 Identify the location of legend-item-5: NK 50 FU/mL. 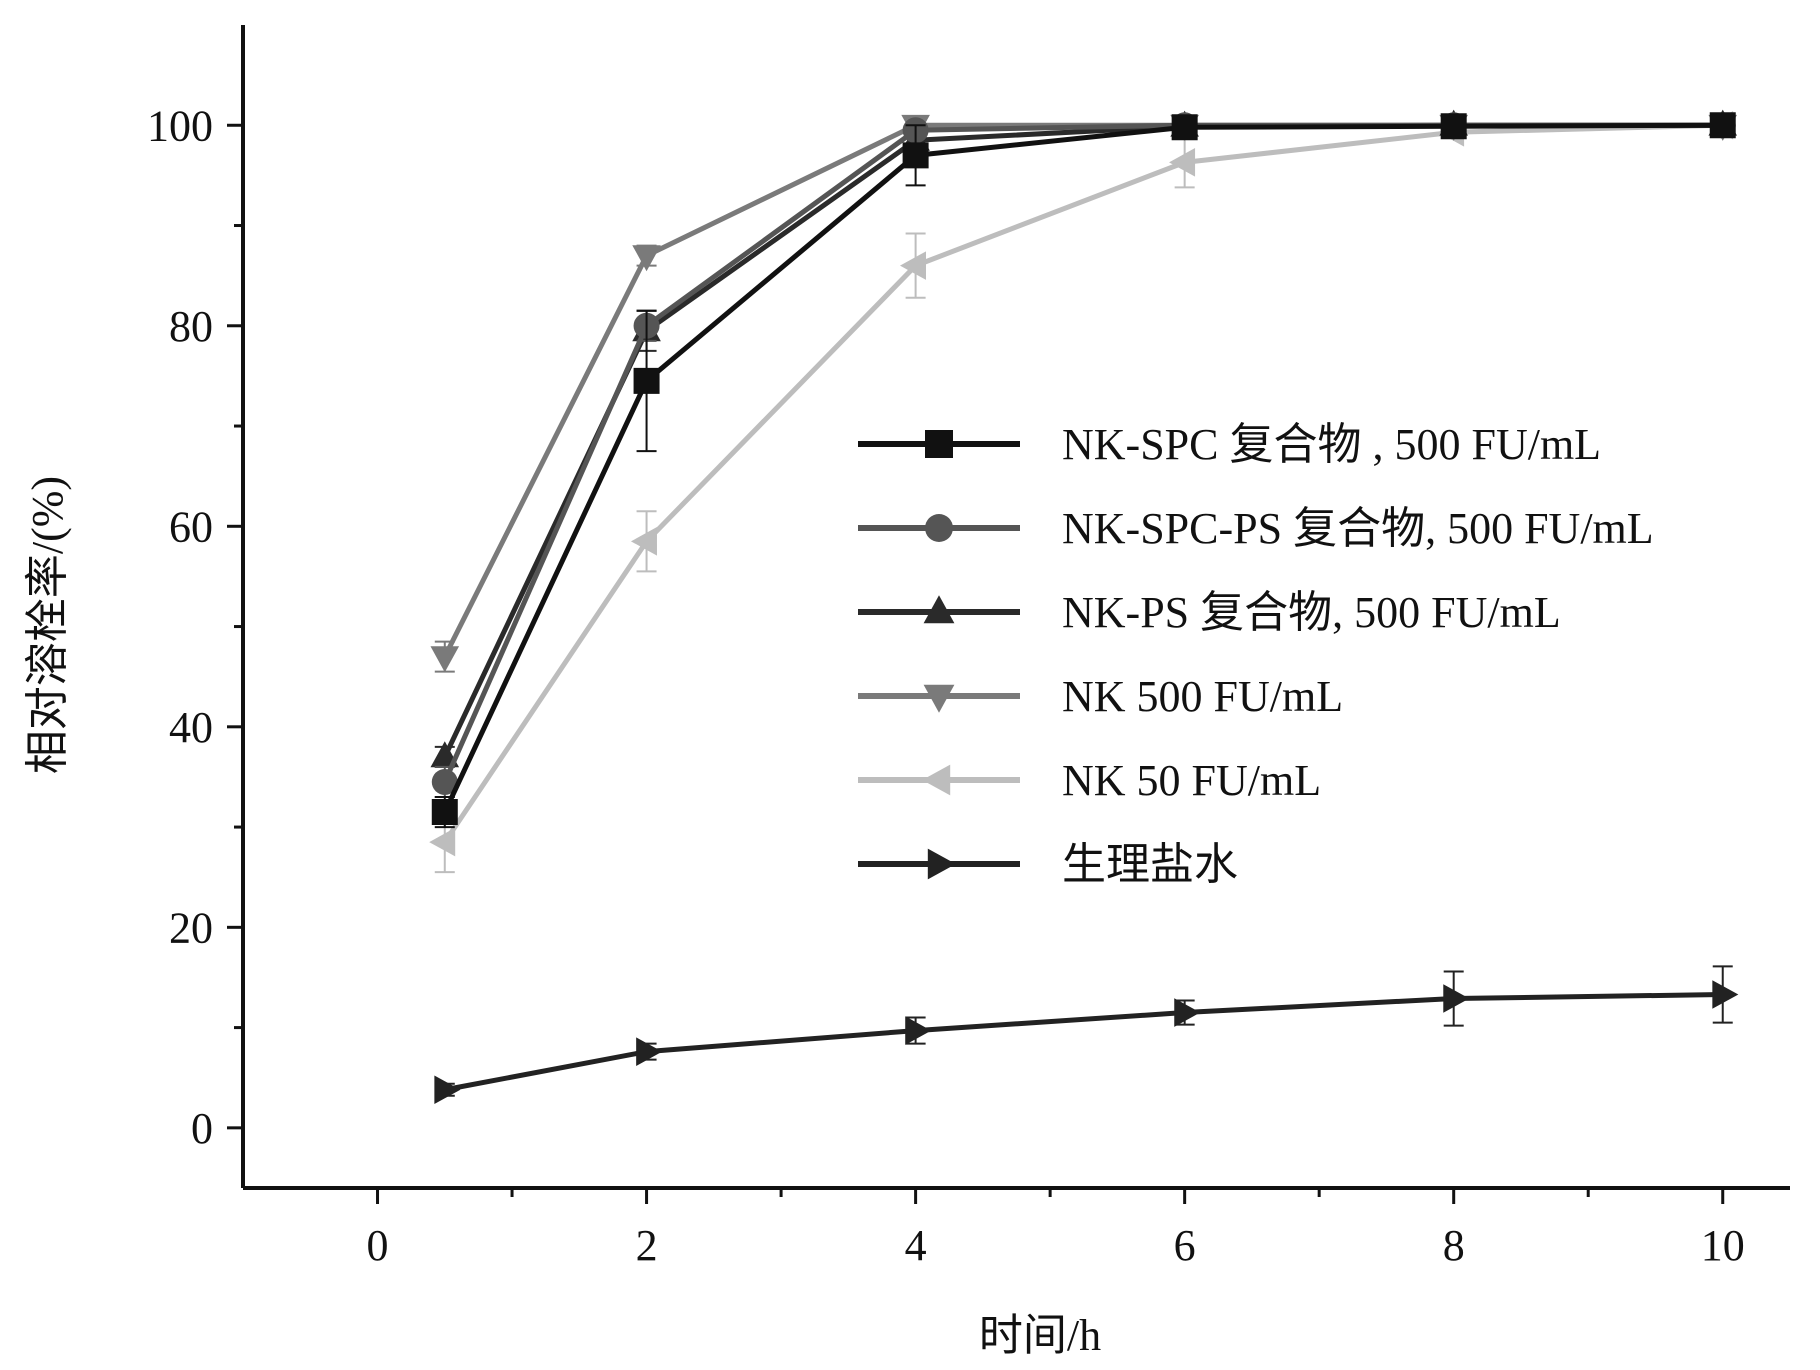
(1089, 780).